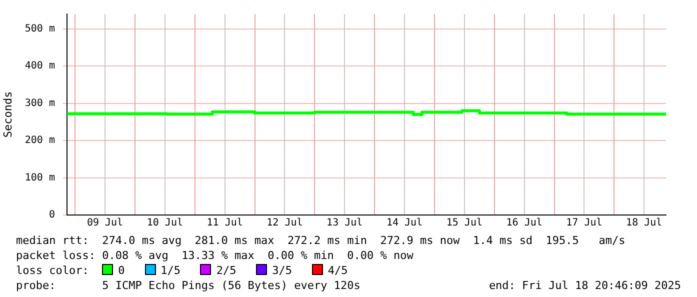 The height and width of the screenshot is (297, 697). I want to click on legend-label: 0, so click(122, 270).